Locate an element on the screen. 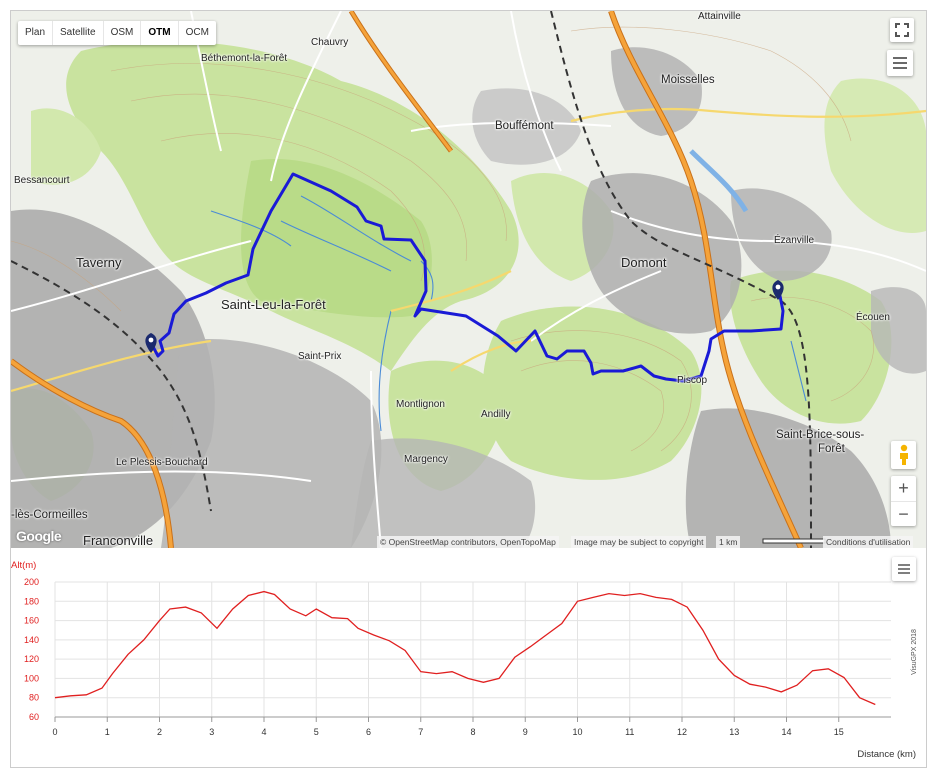 The image size is (930, 771). place-moisselles: Moisselles is located at coordinates (688, 80).